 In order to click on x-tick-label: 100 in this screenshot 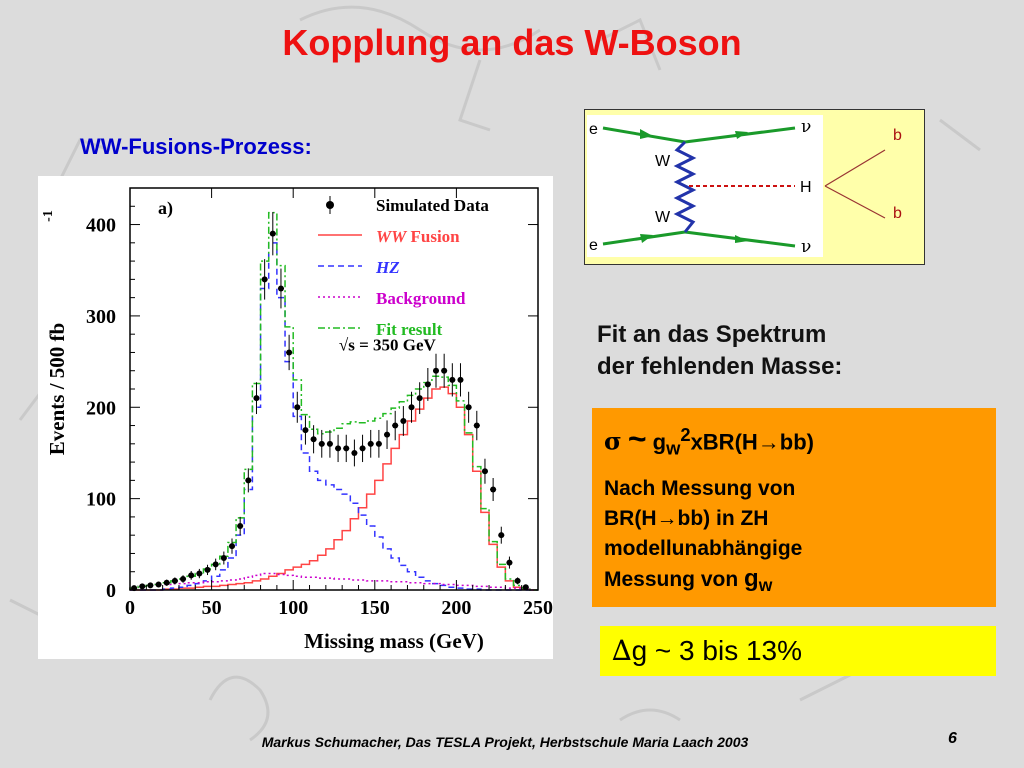, I will do `click(293, 608)`.